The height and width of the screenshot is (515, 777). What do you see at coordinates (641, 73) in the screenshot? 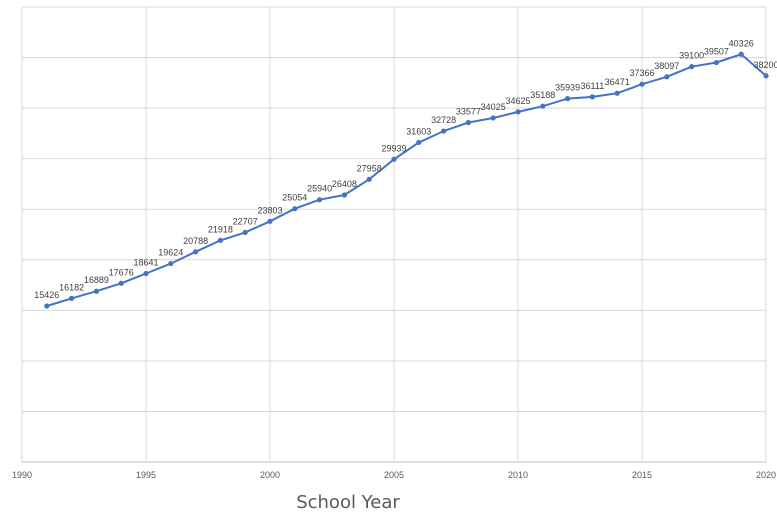
I see `data-label: 37366` at bounding box center [641, 73].